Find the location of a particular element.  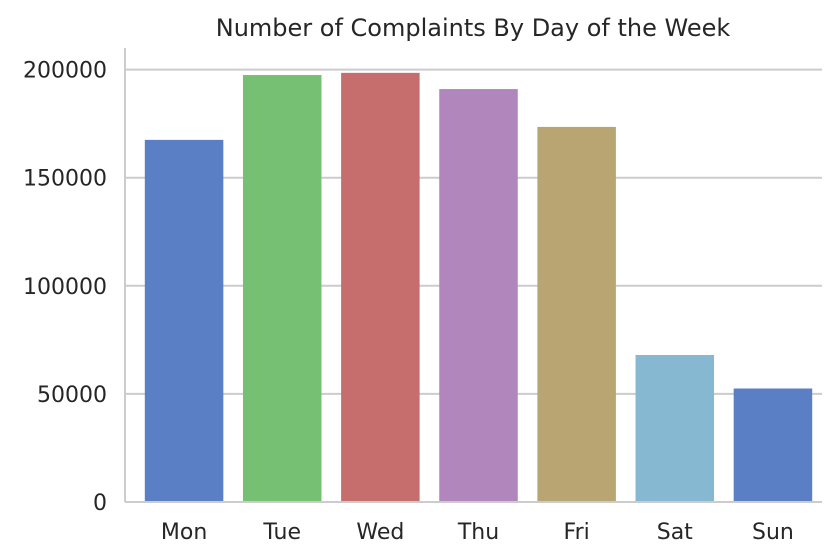

x-tick-labels: Mon Tue Wed Thu Fri Sat Sun is located at coordinates (477, 532).